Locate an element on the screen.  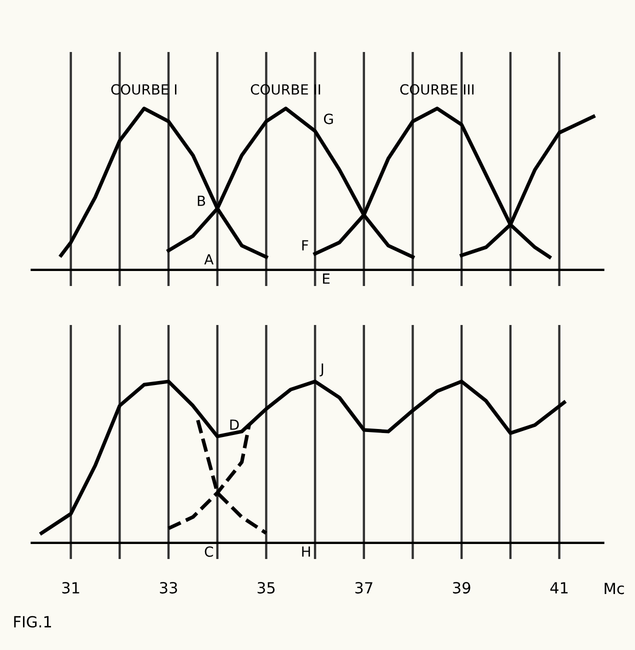
annotation: B is located at coordinates (202, 201).